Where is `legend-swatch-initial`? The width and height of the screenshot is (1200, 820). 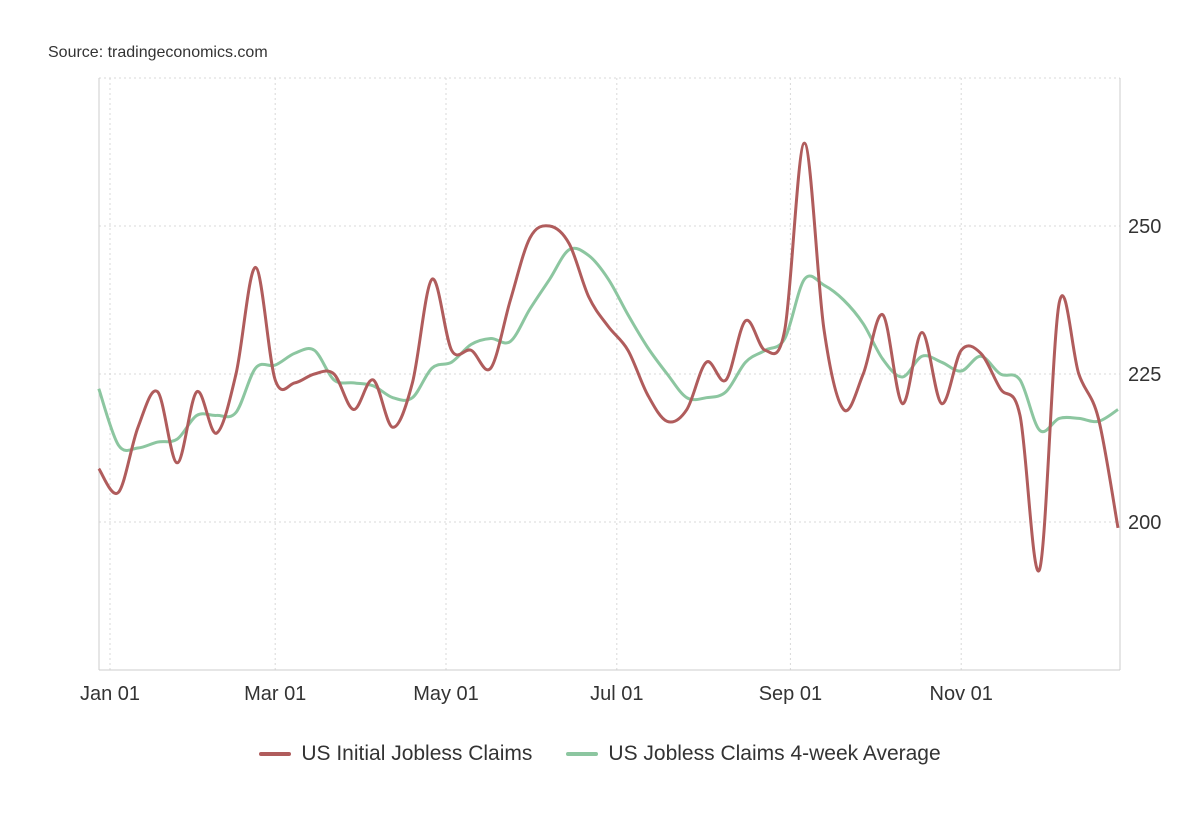 legend-swatch-initial is located at coordinates (275, 754).